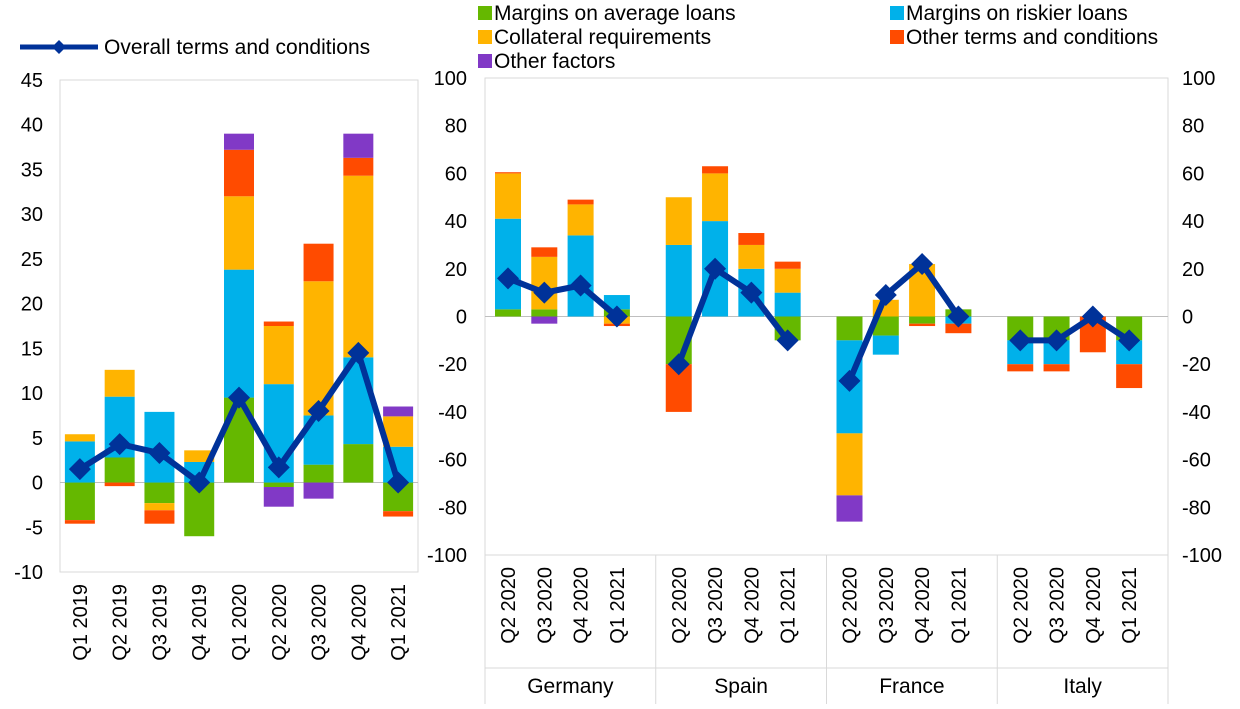 Image resolution: width=1240 pixels, height=709 pixels. Describe the element at coordinates (37, 484) in the screenshot. I see `left-ytick-label: 0` at that location.